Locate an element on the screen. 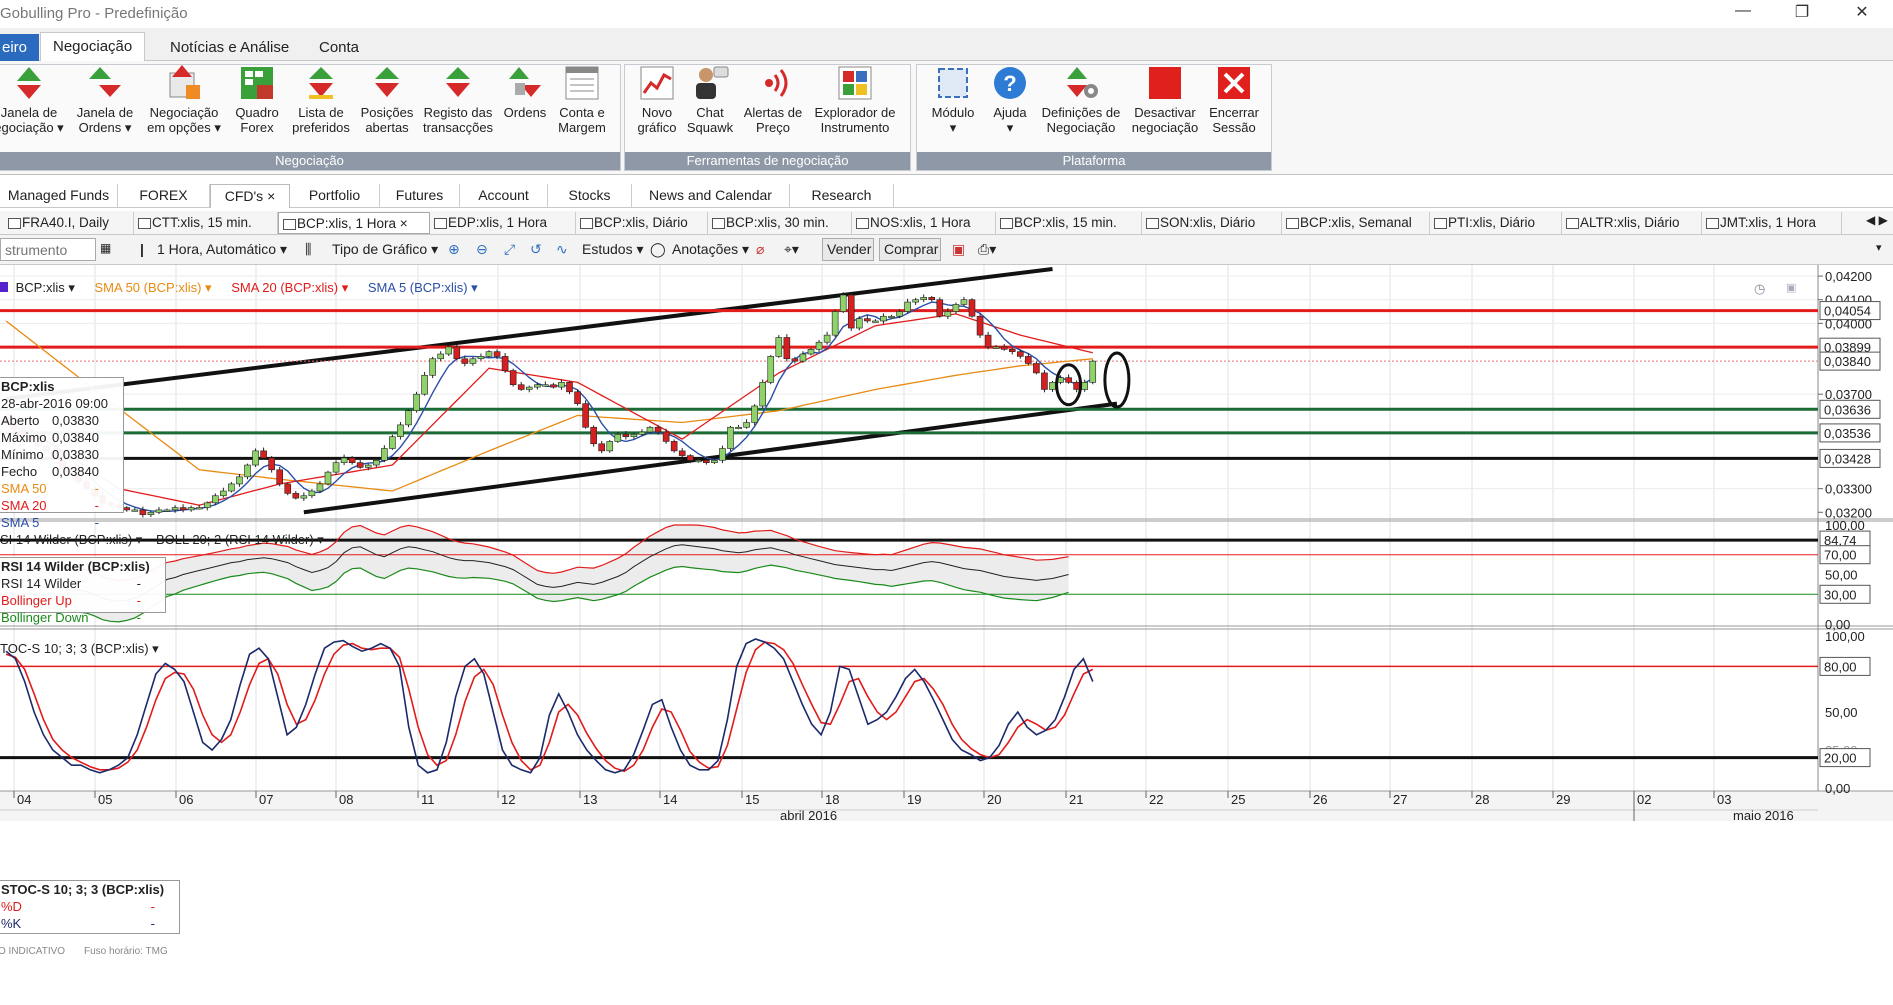 This screenshot has height=1005, width=1893. disable-trading-button: Desactivar negociação is located at coordinates (1165, 99).